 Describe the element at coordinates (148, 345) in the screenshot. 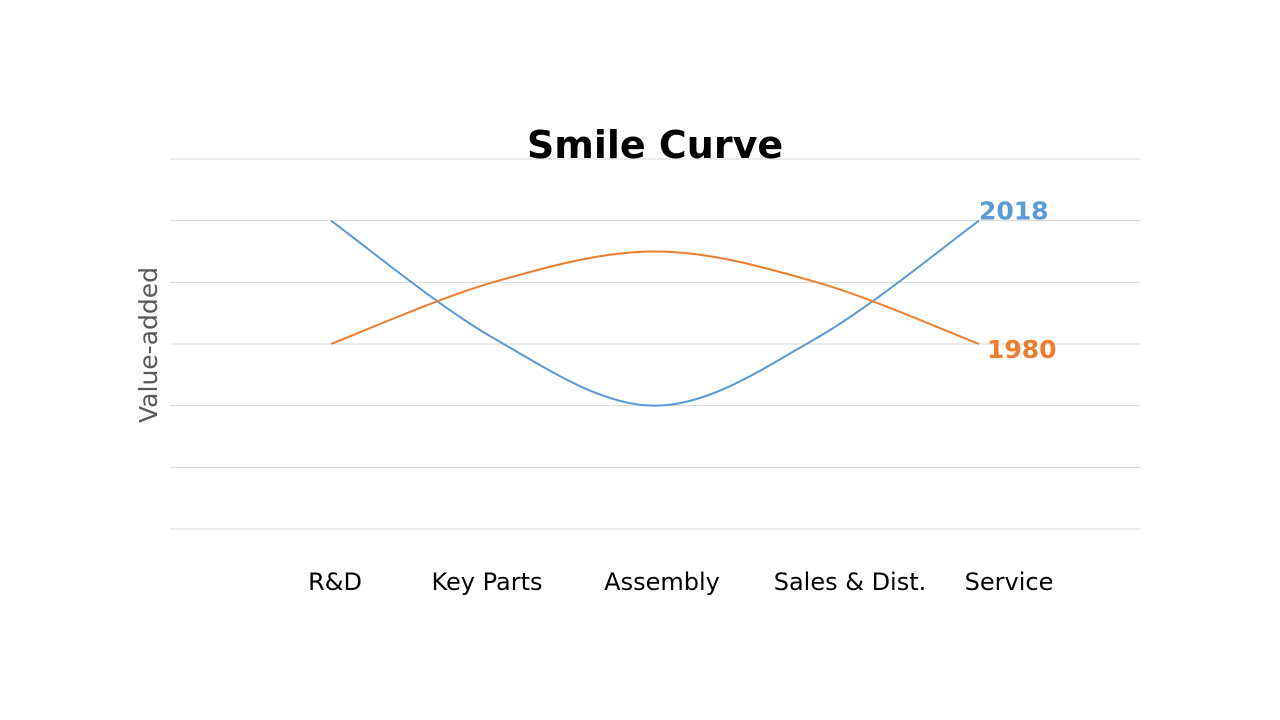

I see `y-axis-label: Value-added` at that location.